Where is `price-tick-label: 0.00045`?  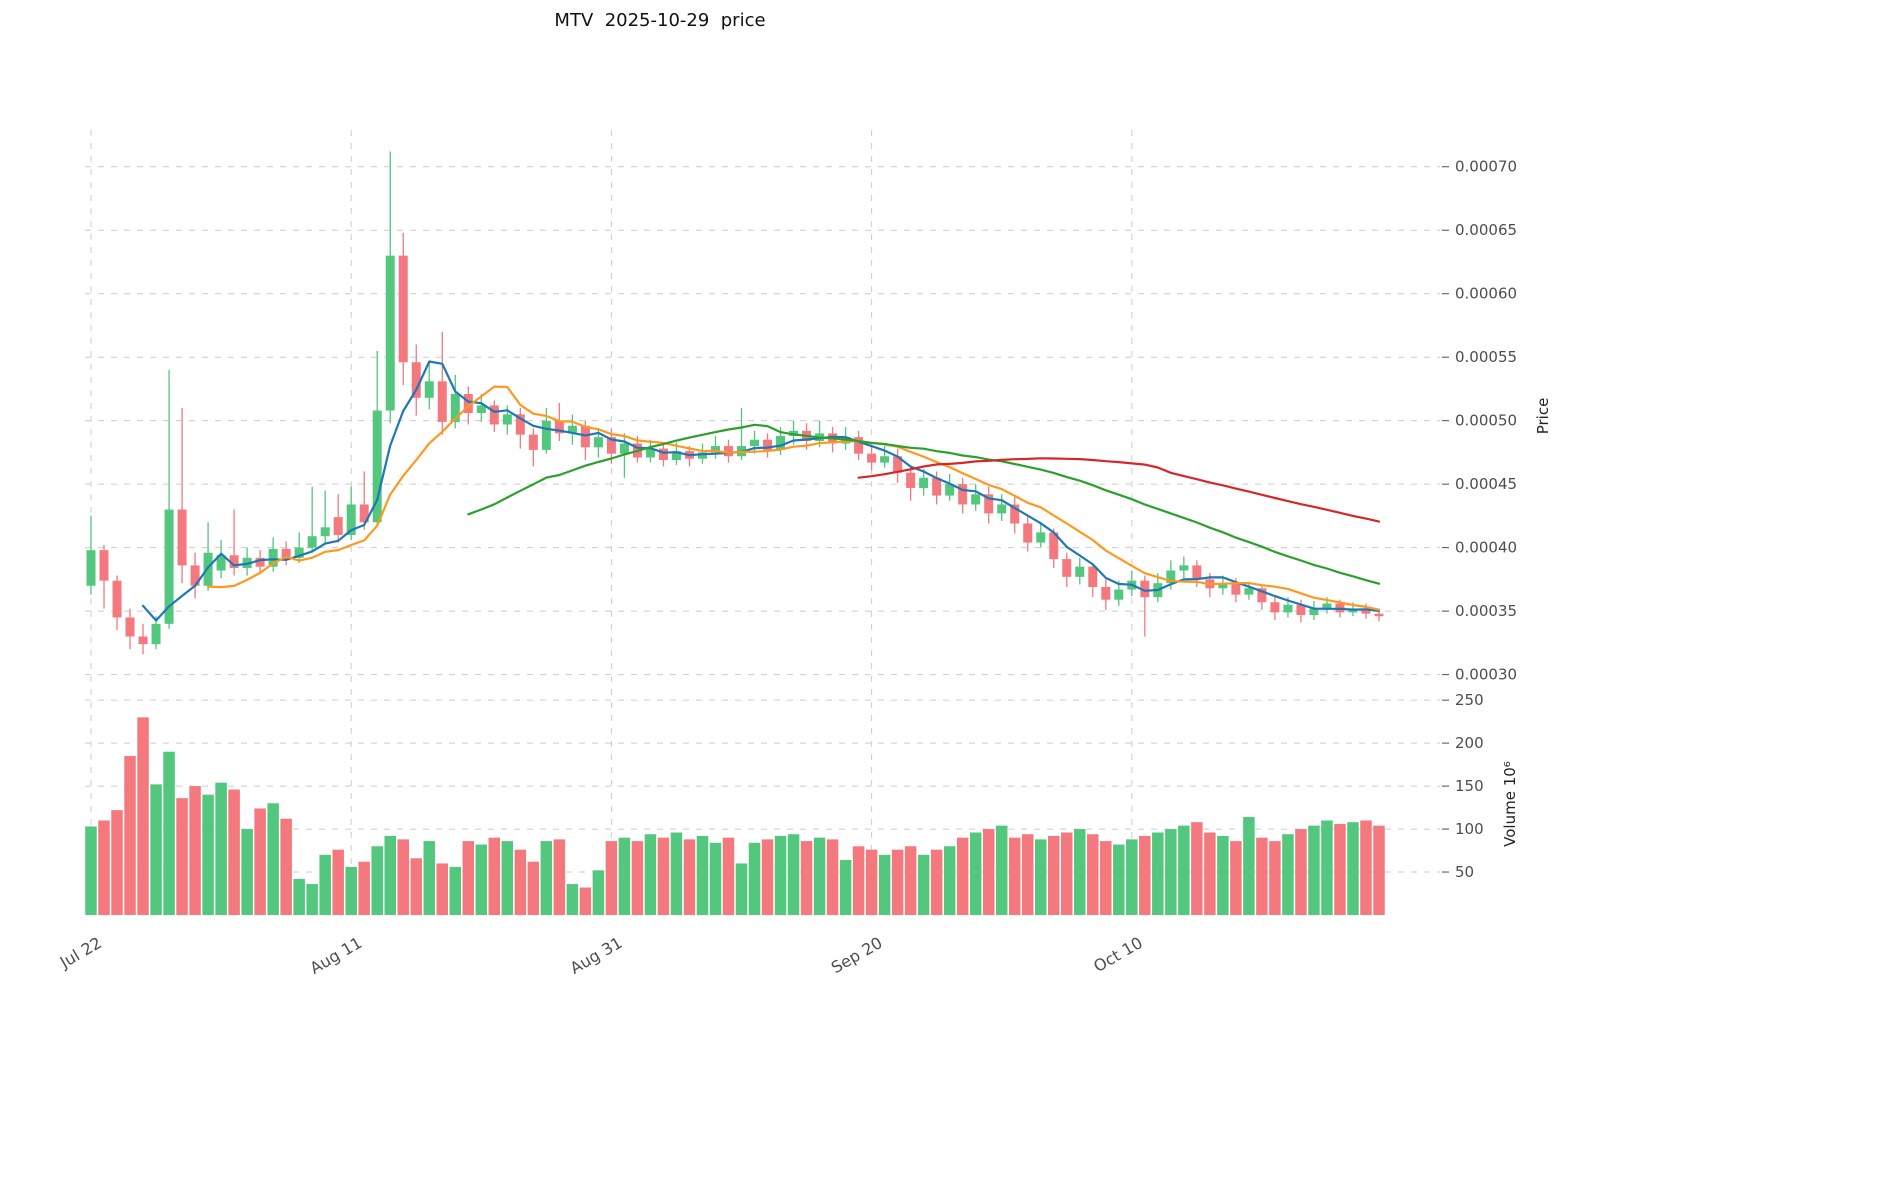
price-tick-label: 0.00045 is located at coordinates (1486, 484).